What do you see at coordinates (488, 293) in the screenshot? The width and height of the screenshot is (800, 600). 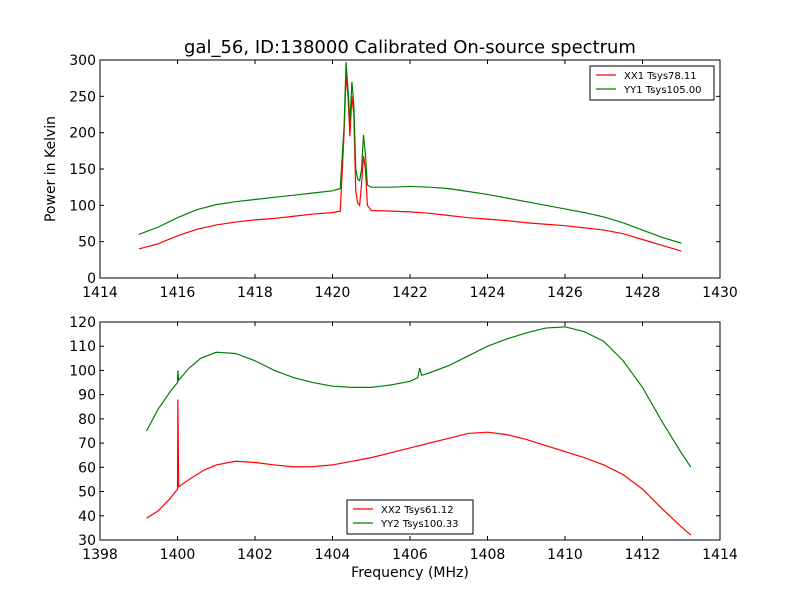 I see `x-tick-label: 1424` at bounding box center [488, 293].